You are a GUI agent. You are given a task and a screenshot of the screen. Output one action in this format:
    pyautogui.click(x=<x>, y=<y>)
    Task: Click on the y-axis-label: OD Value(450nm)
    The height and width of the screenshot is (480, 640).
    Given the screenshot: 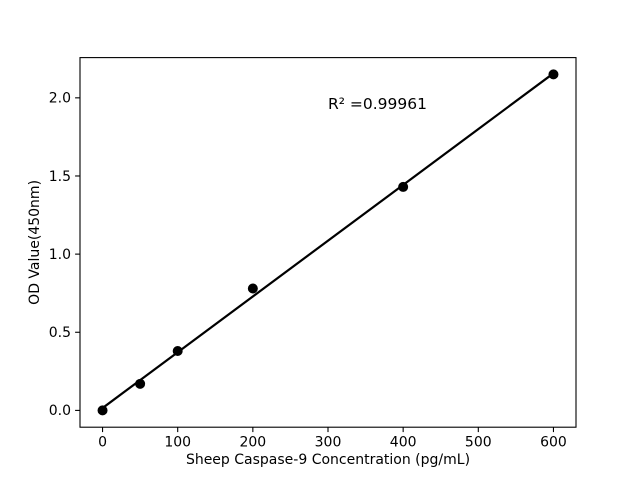 What is the action you would take?
    pyautogui.click(x=35, y=242)
    